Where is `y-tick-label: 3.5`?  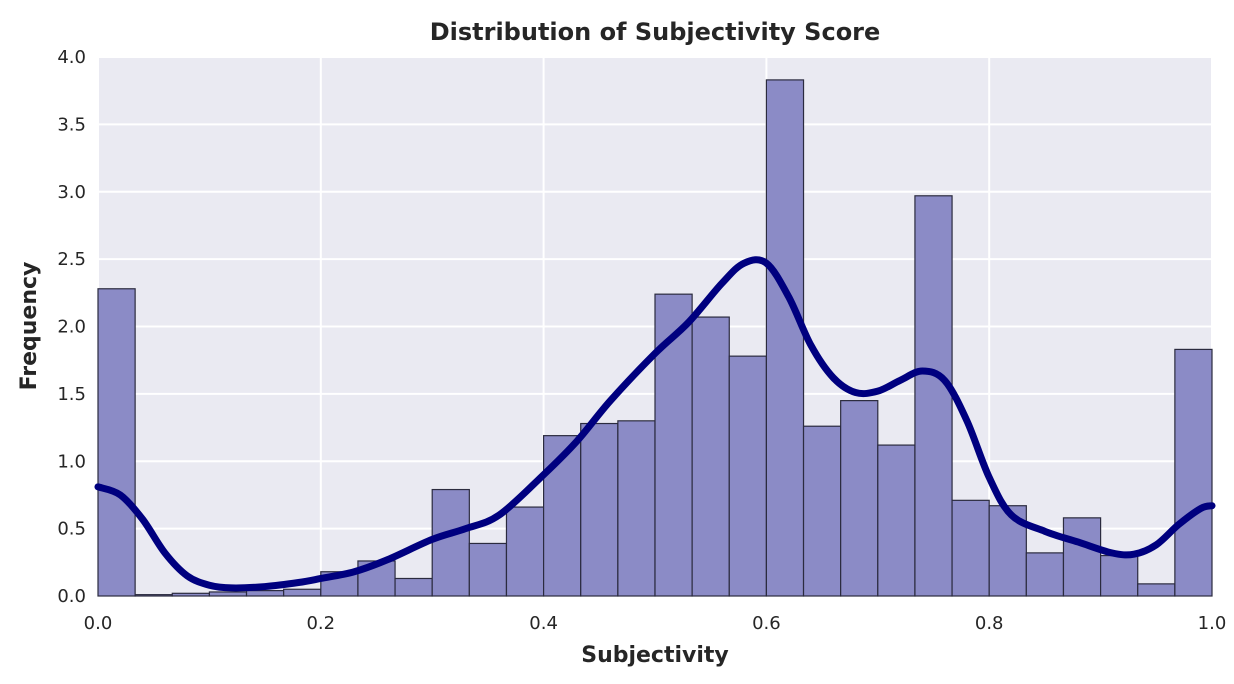 y-tick-label: 3.5 is located at coordinates (71, 124).